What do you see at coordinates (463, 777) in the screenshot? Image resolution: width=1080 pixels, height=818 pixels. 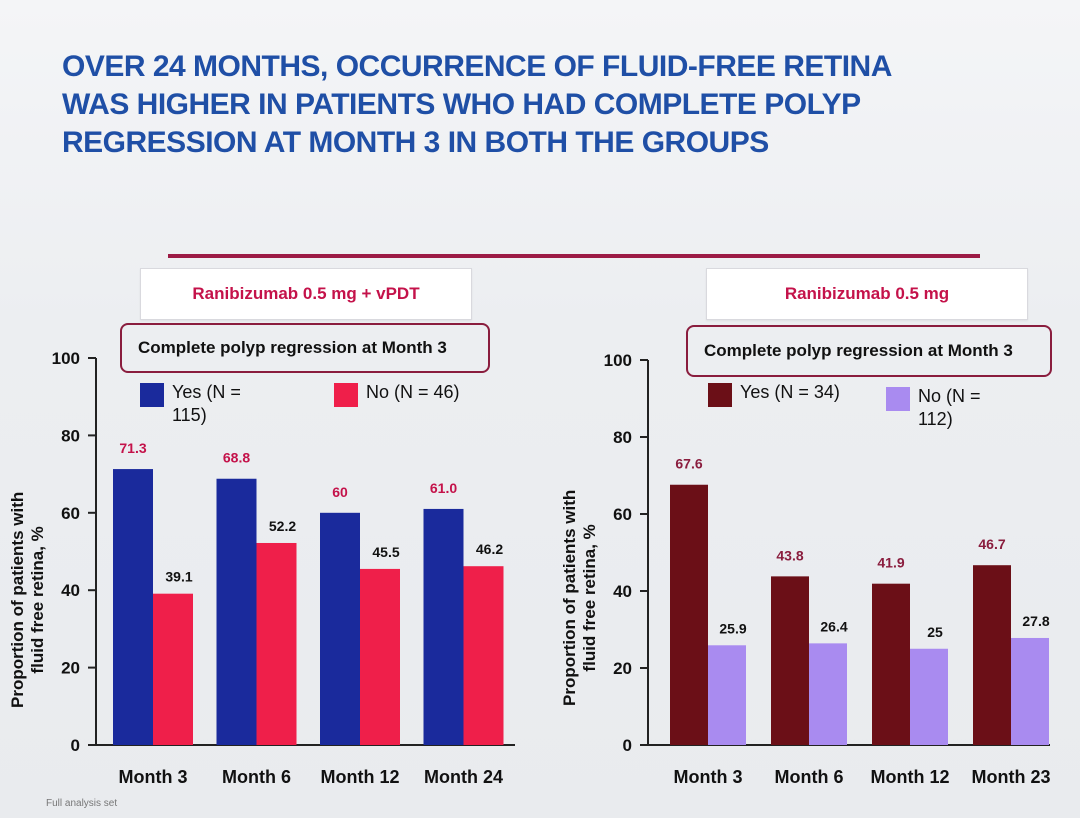 I see `x-tick-label: Month 24` at bounding box center [463, 777].